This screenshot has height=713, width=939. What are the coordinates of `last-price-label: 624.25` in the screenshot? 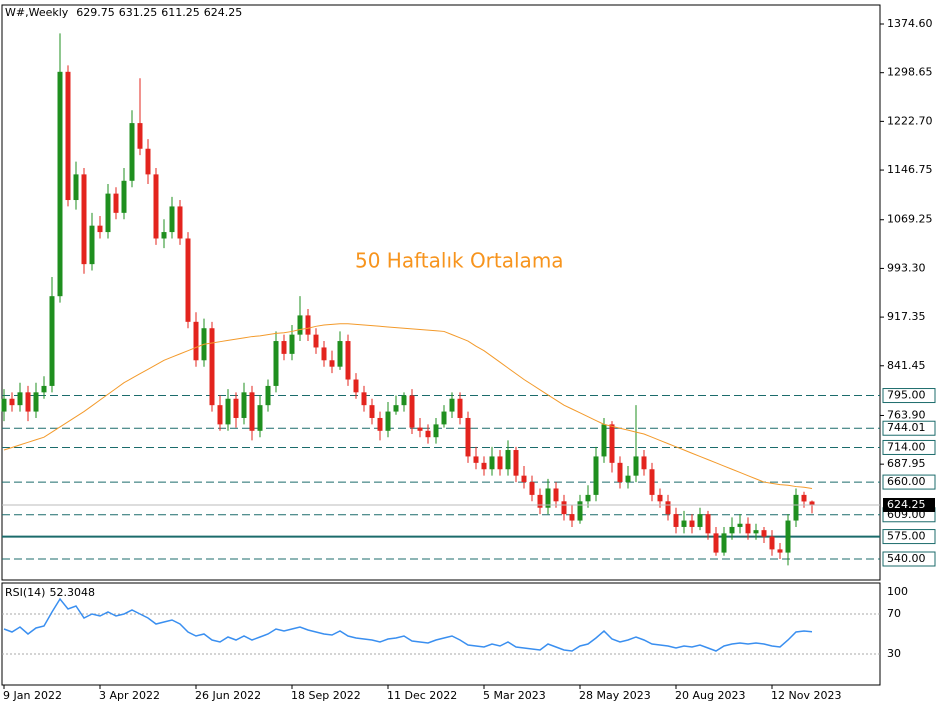 It's located at (906, 504).